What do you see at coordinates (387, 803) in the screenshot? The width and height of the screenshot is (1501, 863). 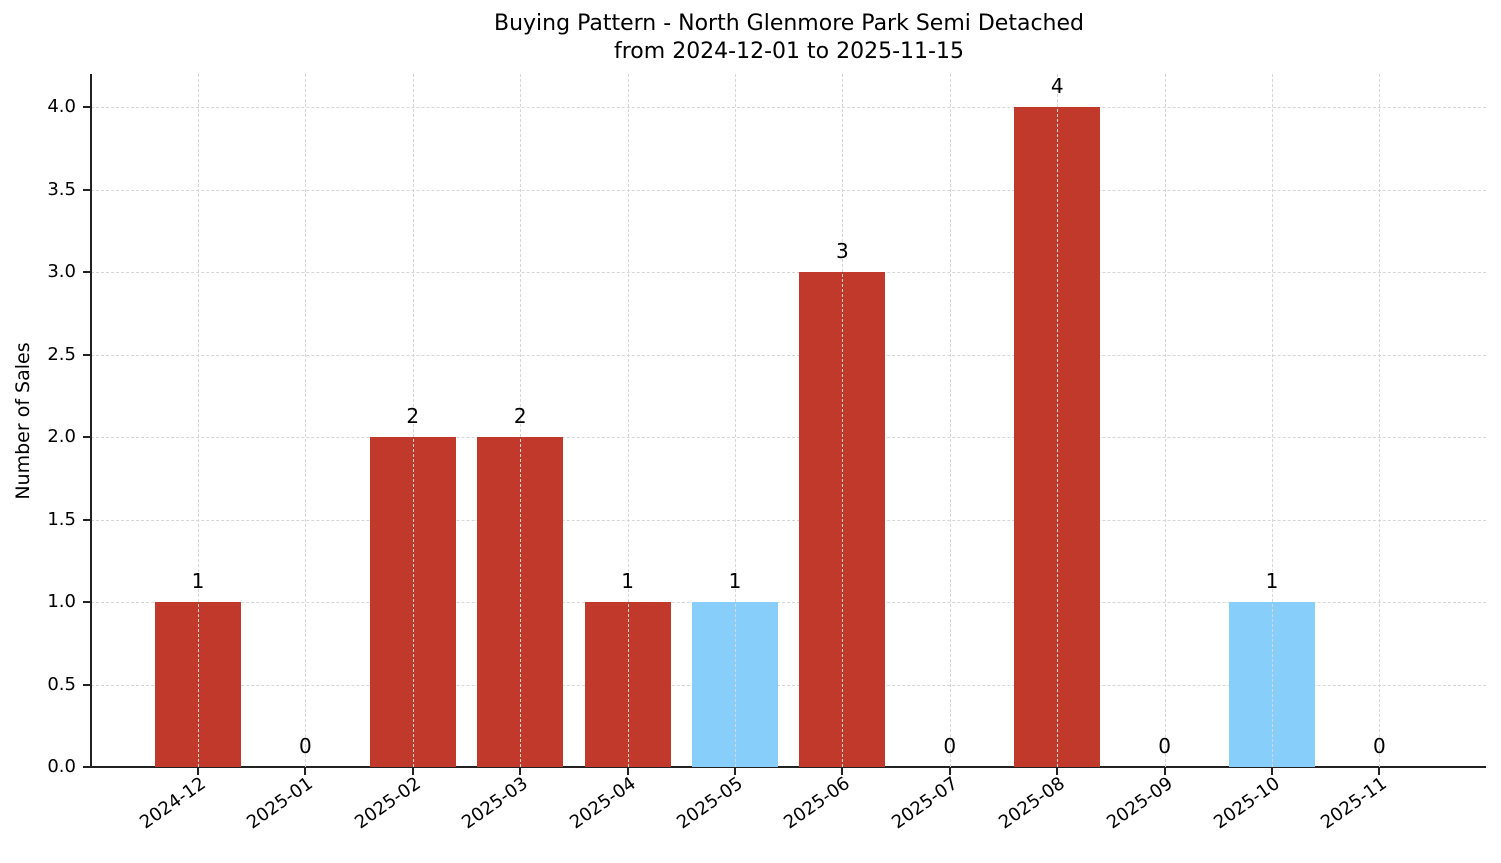 I see `x-tick-label: 2025-02` at bounding box center [387, 803].